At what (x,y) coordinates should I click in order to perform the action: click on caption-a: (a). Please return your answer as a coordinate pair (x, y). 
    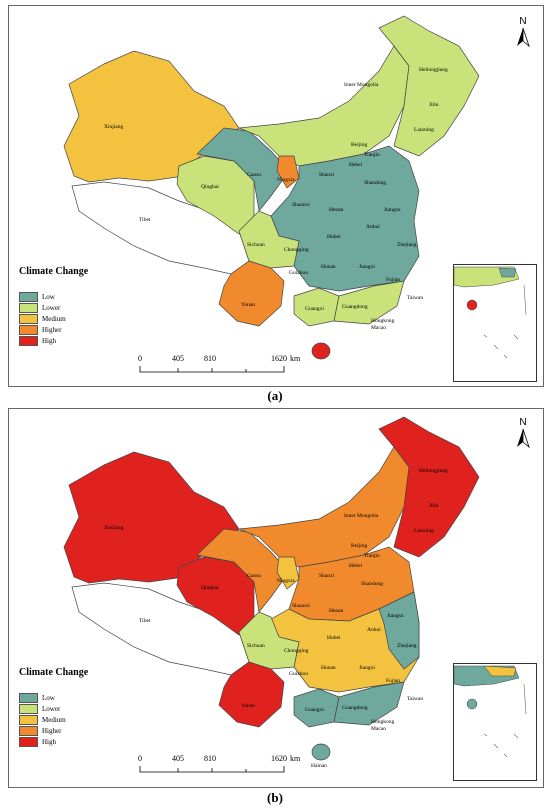
    Looking at the image, I should click on (275, 395).